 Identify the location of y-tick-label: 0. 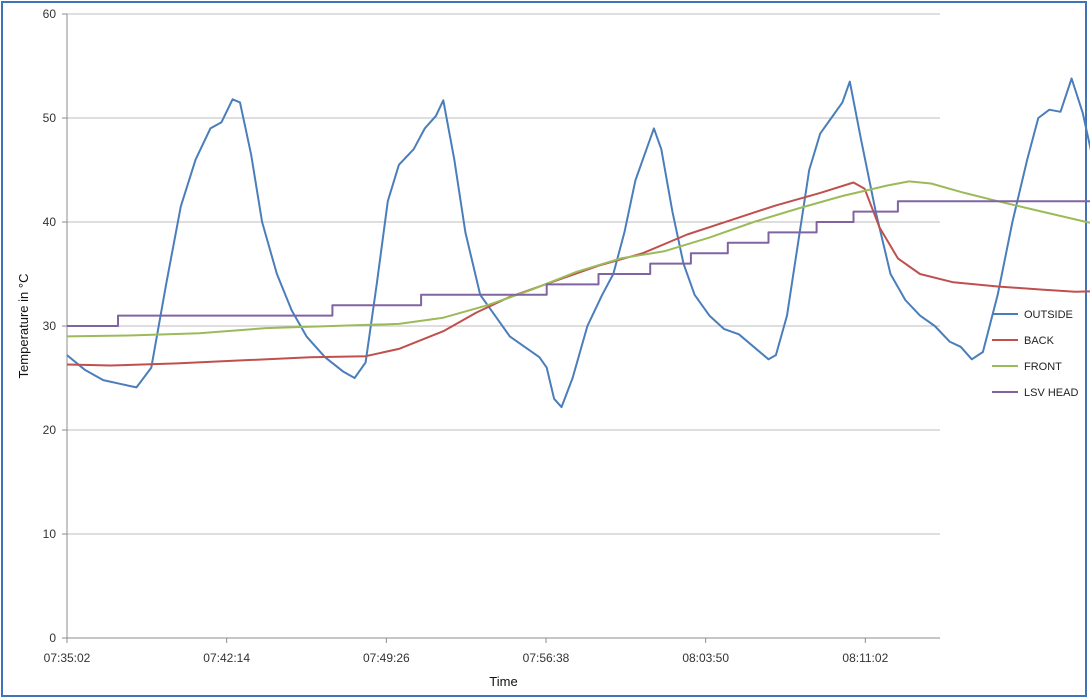
(52, 638).